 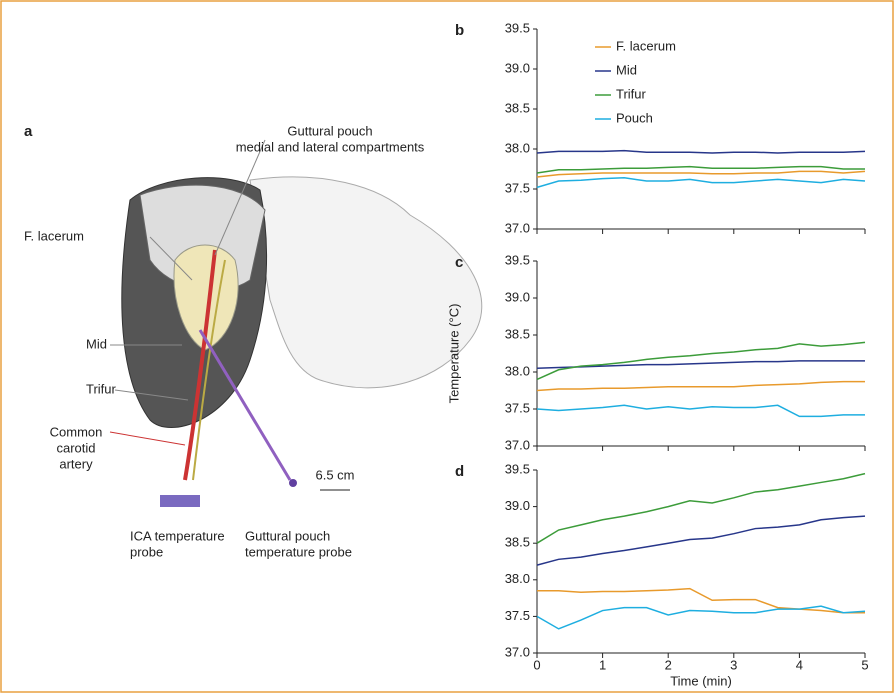 I want to click on x-axis-label: Time (min), so click(x=701, y=680).